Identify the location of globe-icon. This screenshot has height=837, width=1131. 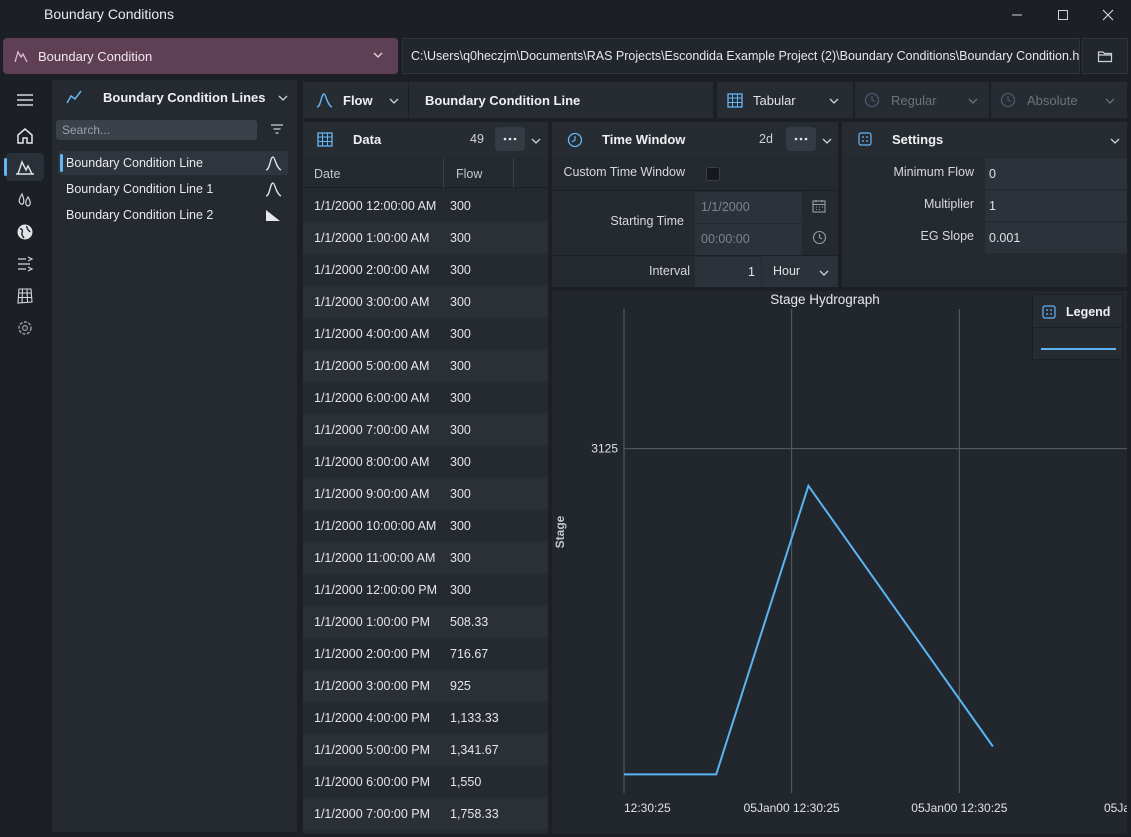
(25, 232).